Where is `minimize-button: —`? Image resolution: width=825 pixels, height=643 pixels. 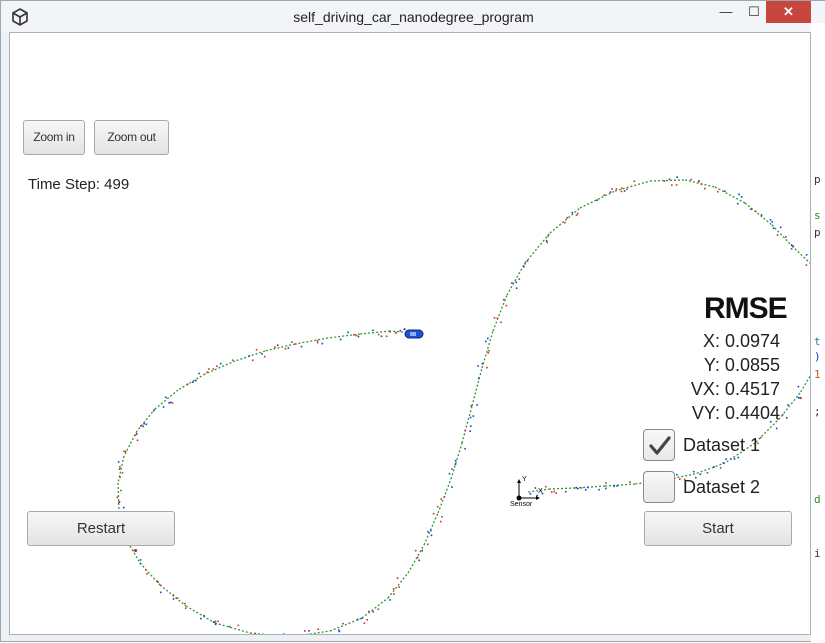
minimize-button: — is located at coordinates (726, 11).